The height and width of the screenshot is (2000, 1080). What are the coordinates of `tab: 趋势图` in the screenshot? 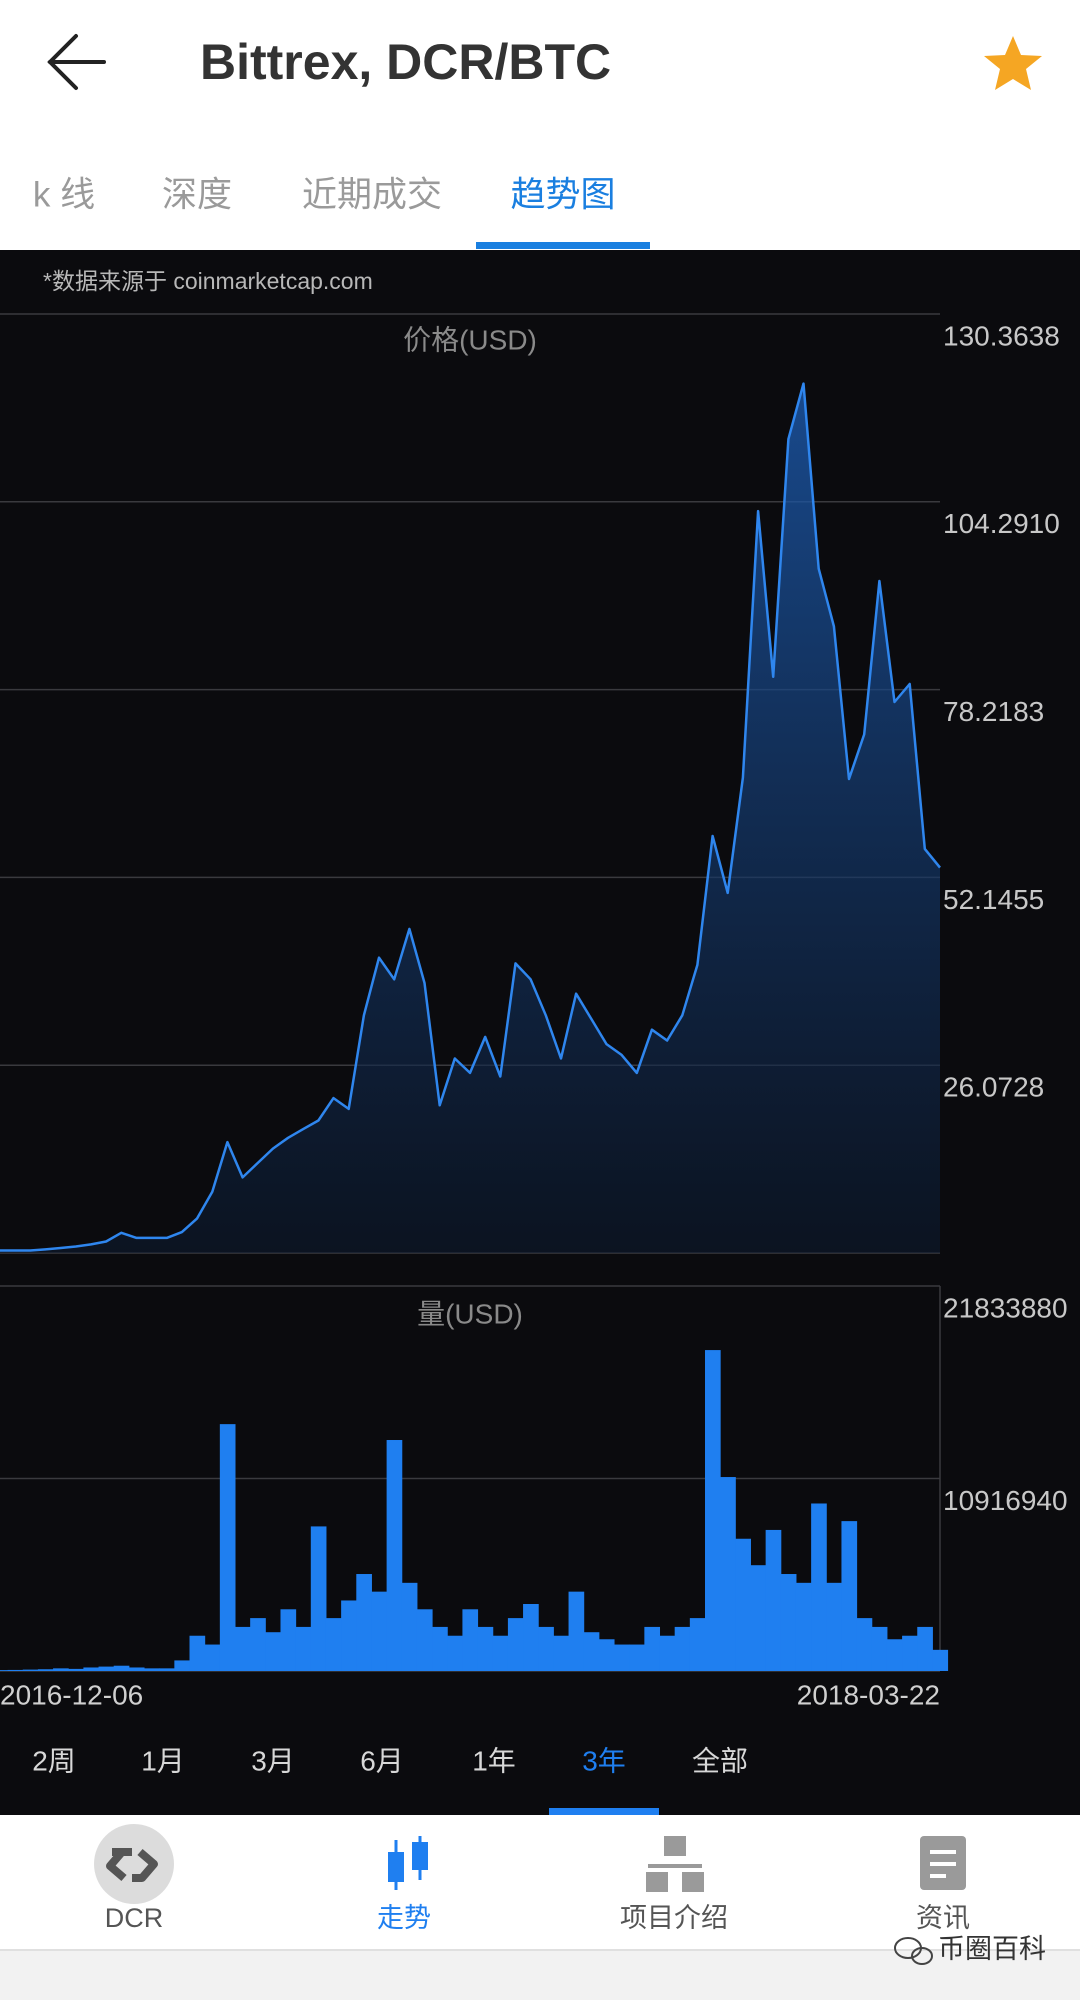 It's located at (562, 194).